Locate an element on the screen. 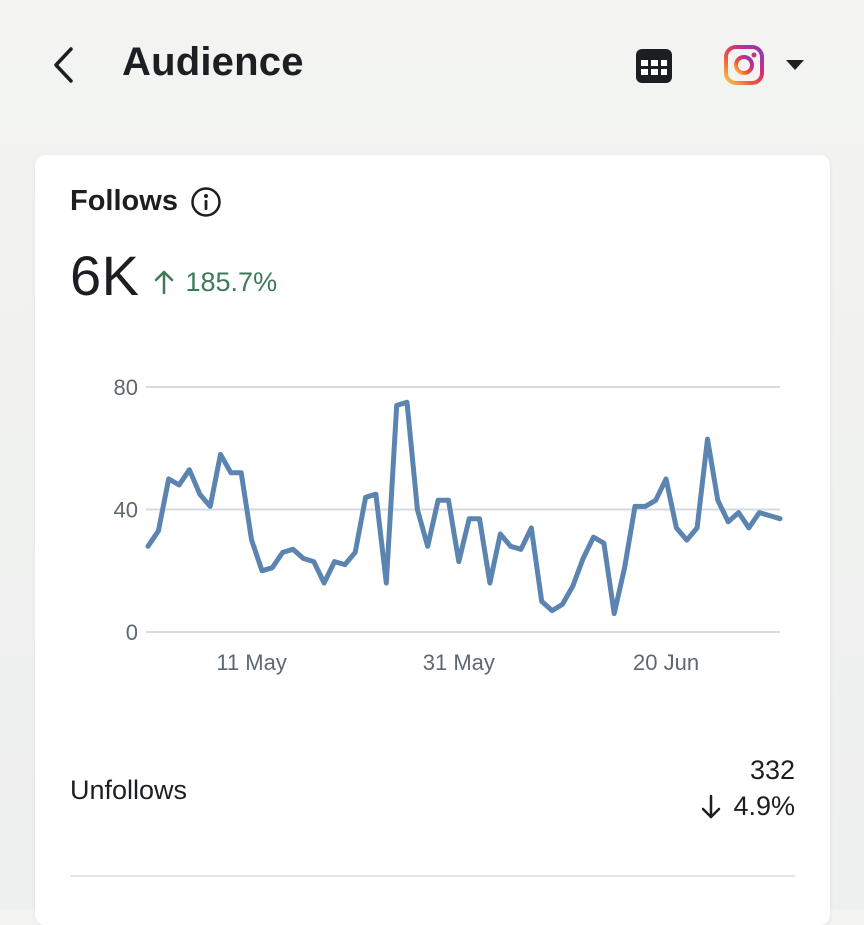 Image resolution: width=864 pixels, height=925 pixels. unfollows-change: 4.9% is located at coordinates (748, 806).